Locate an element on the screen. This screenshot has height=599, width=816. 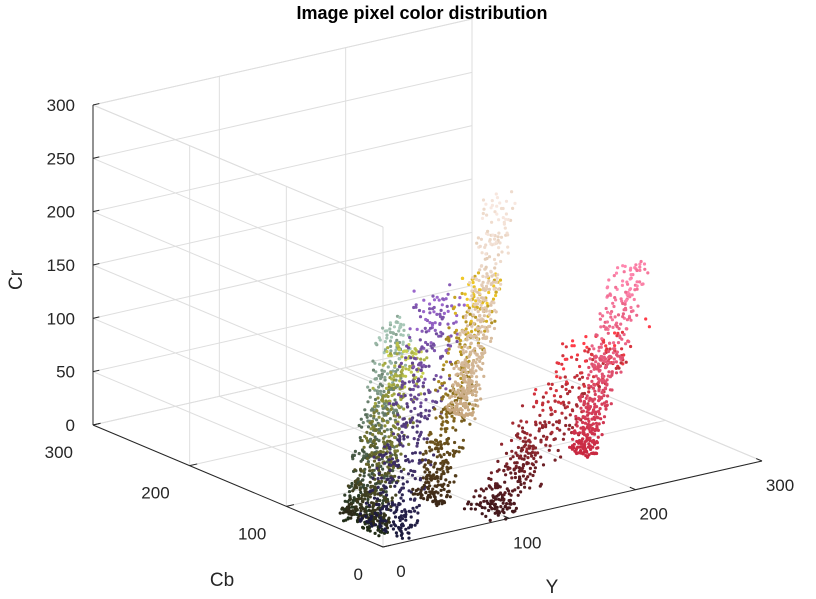
box-edge is located at coordinates (617, 400).